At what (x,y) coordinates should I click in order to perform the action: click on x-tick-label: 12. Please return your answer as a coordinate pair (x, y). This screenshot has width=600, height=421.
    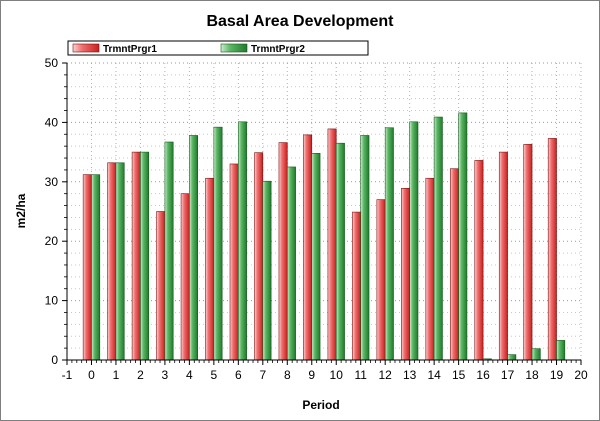
    Looking at the image, I should click on (386, 375).